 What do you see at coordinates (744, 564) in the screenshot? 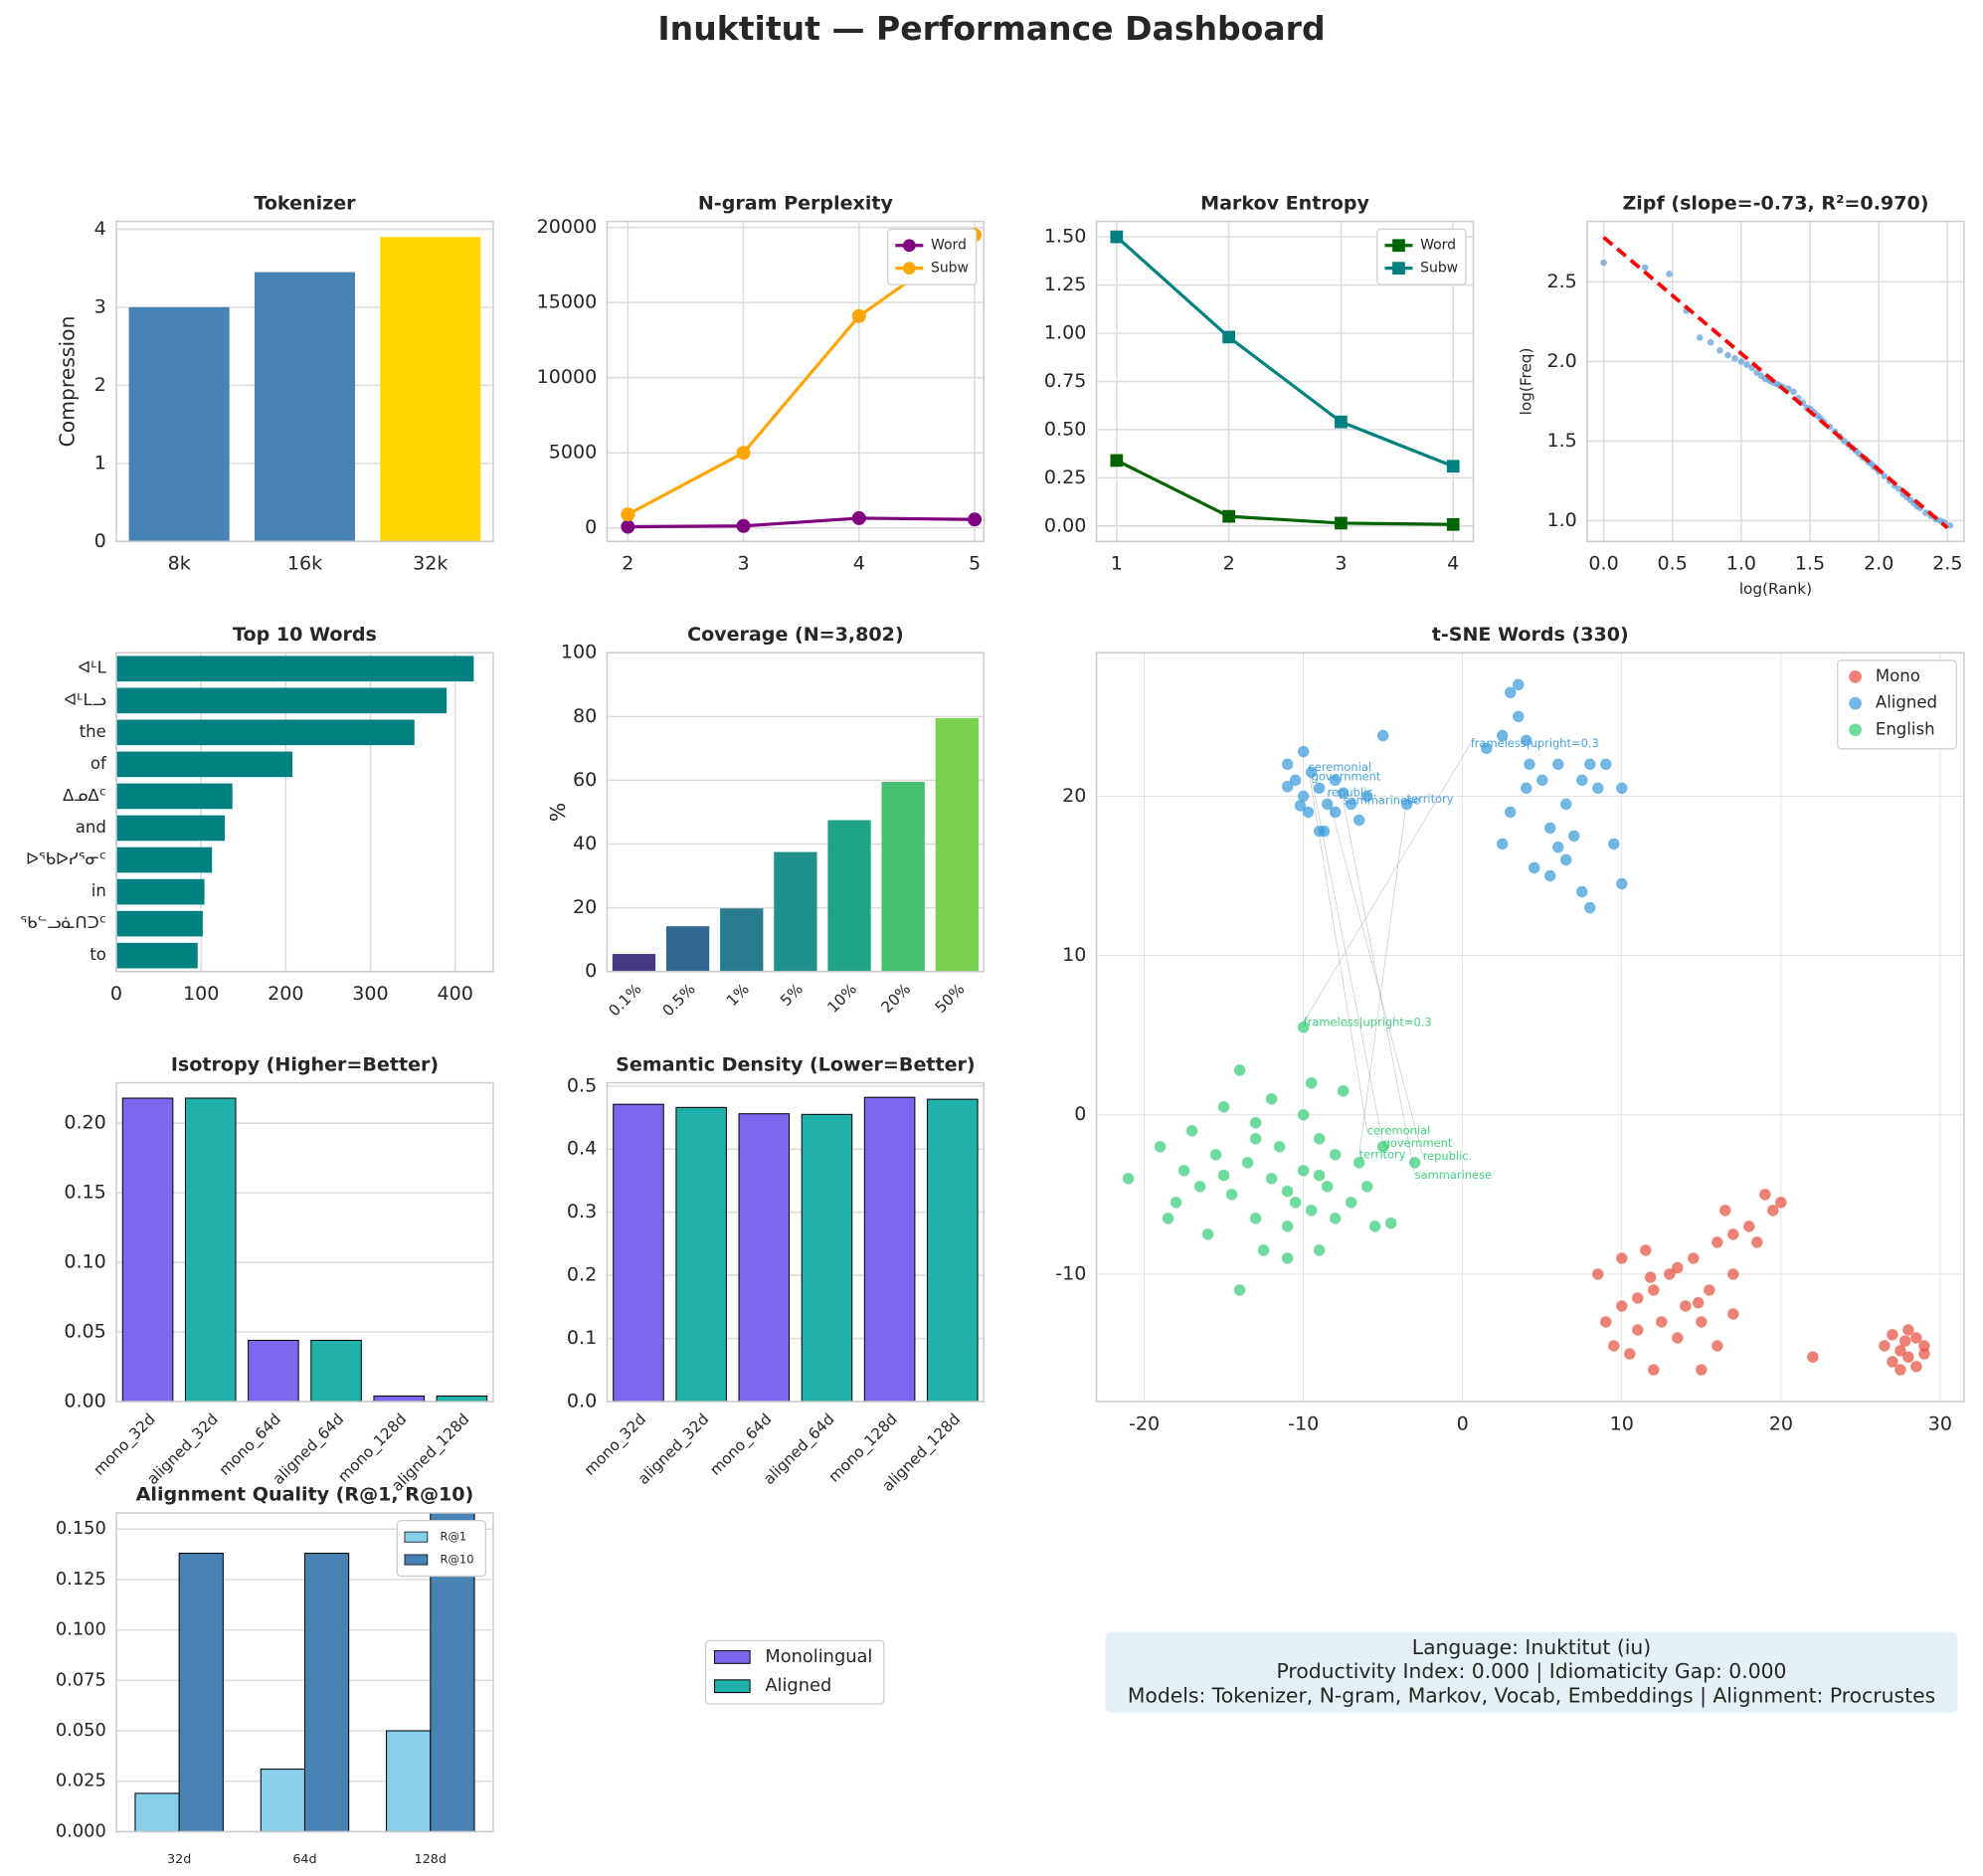
I see `x-tick-label: 3` at bounding box center [744, 564].